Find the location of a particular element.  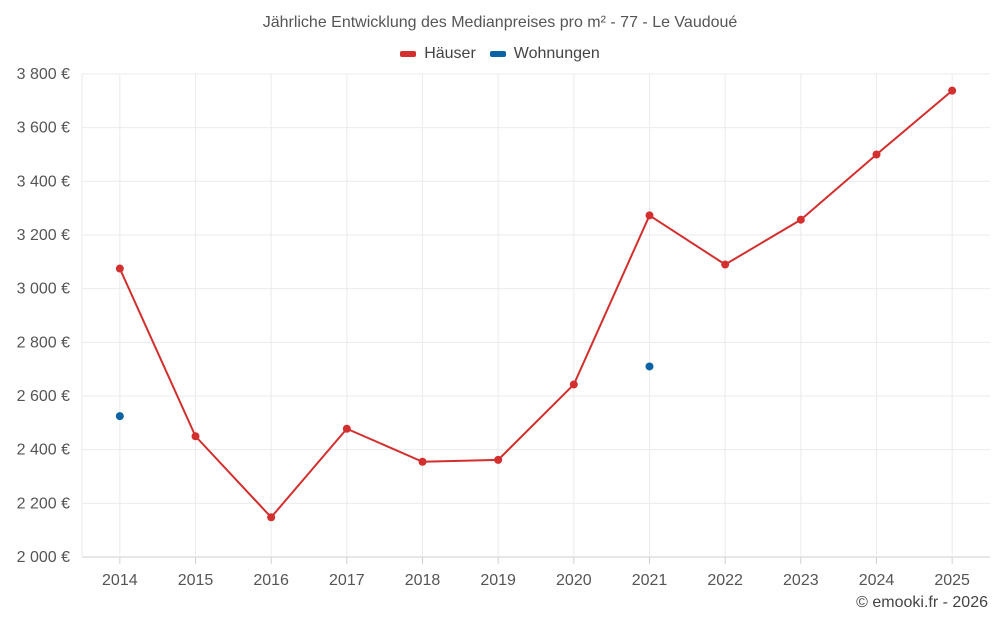

legend-label-wohnungen: Wohnungen is located at coordinates (556, 53).